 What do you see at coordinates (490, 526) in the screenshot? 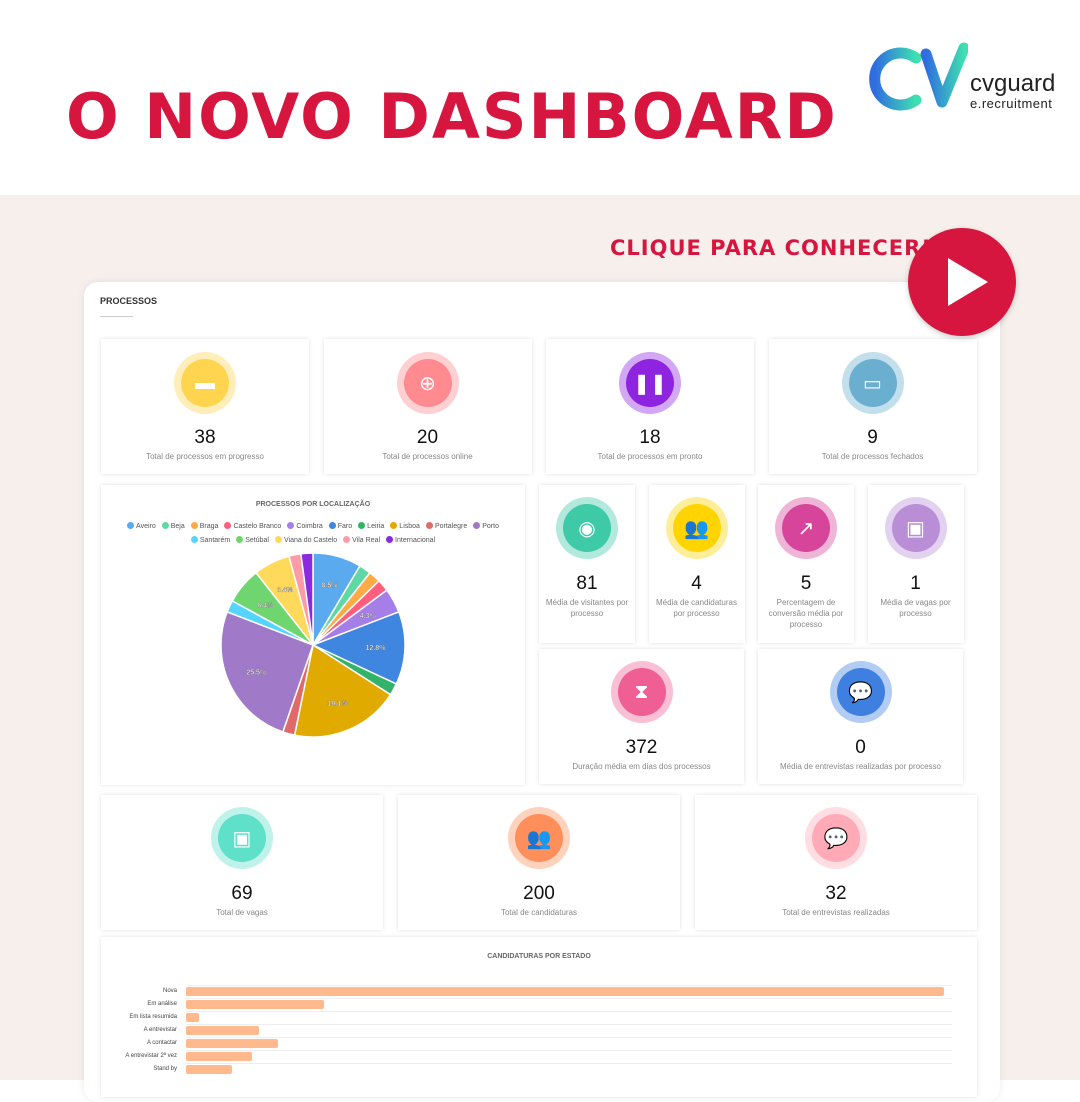
I see `legend-label: Porto` at bounding box center [490, 526].